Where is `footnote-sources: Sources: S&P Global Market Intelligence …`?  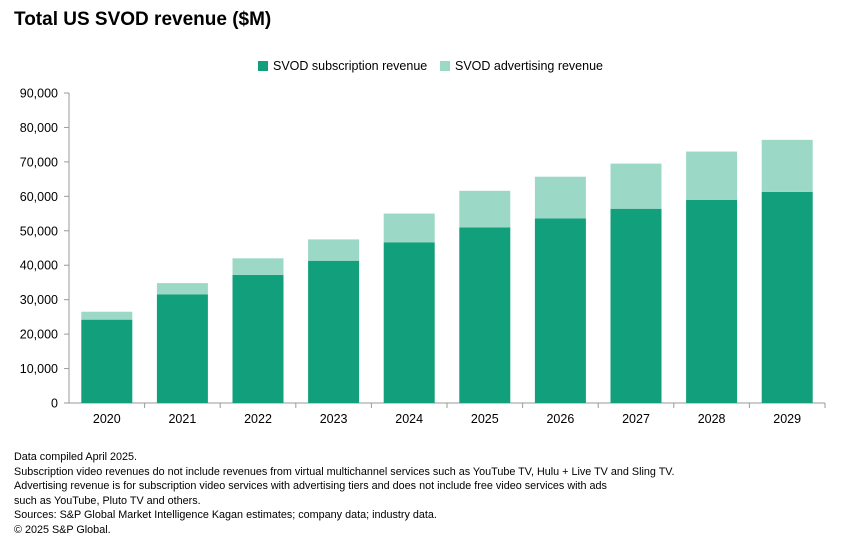 footnote-sources: Sources: S&P Global Market Intelligence … is located at coordinates (225, 515).